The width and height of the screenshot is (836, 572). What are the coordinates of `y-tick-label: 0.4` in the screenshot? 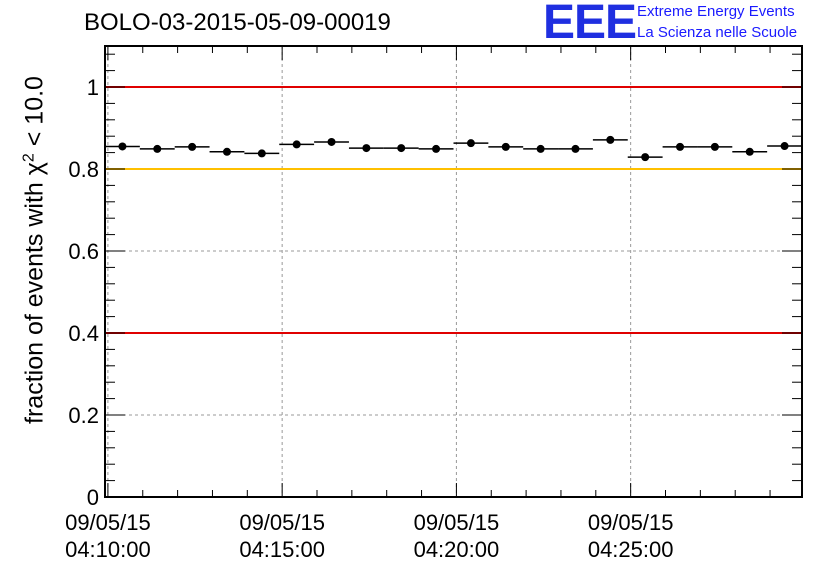 It's located at (83, 333).